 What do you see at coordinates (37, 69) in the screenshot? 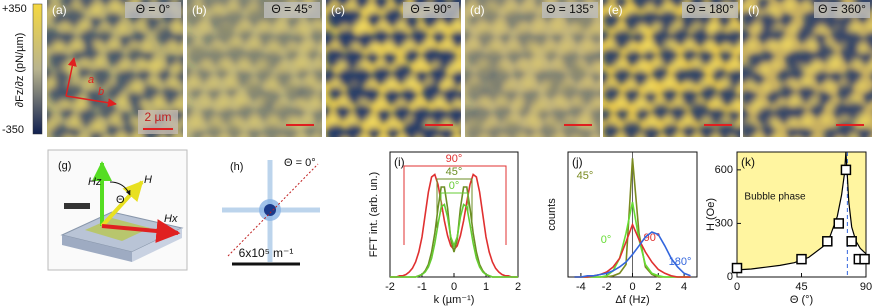
I see `colorbar` at bounding box center [37, 69].